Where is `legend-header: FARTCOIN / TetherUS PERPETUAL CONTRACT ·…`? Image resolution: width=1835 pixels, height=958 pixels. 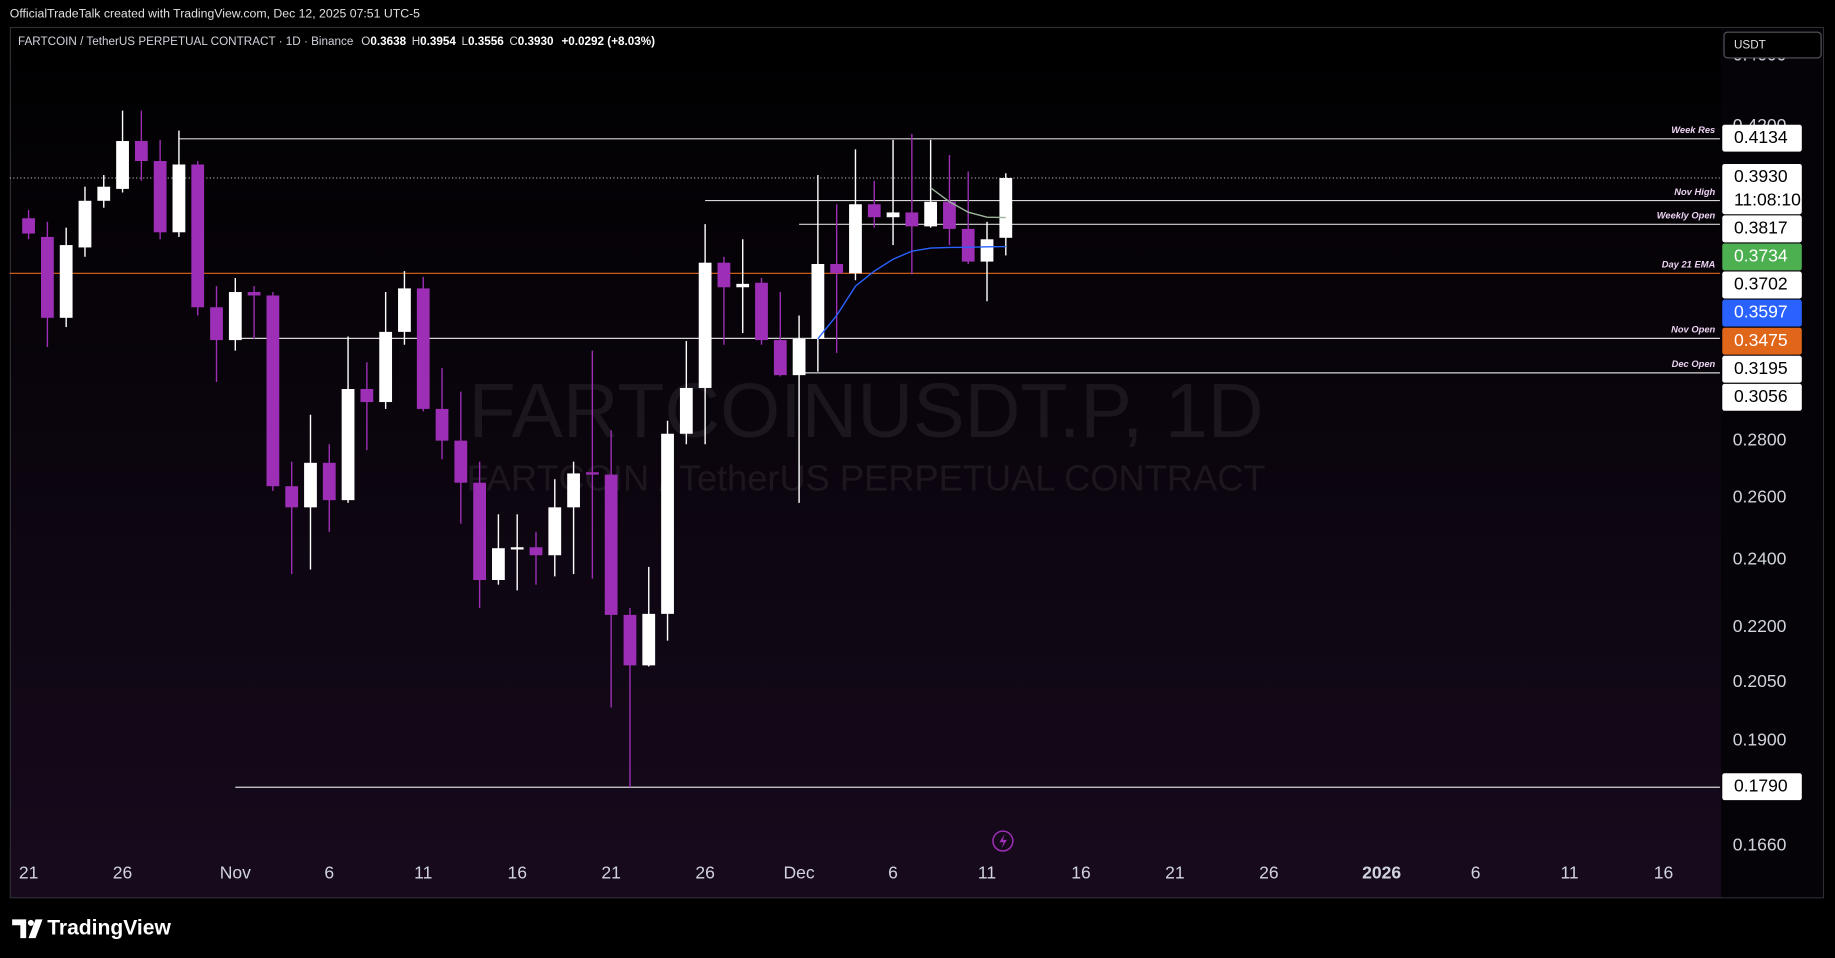 legend-header: FARTCOIN / TetherUS PERPETUAL CONTRACT ·… is located at coordinates (336, 41).